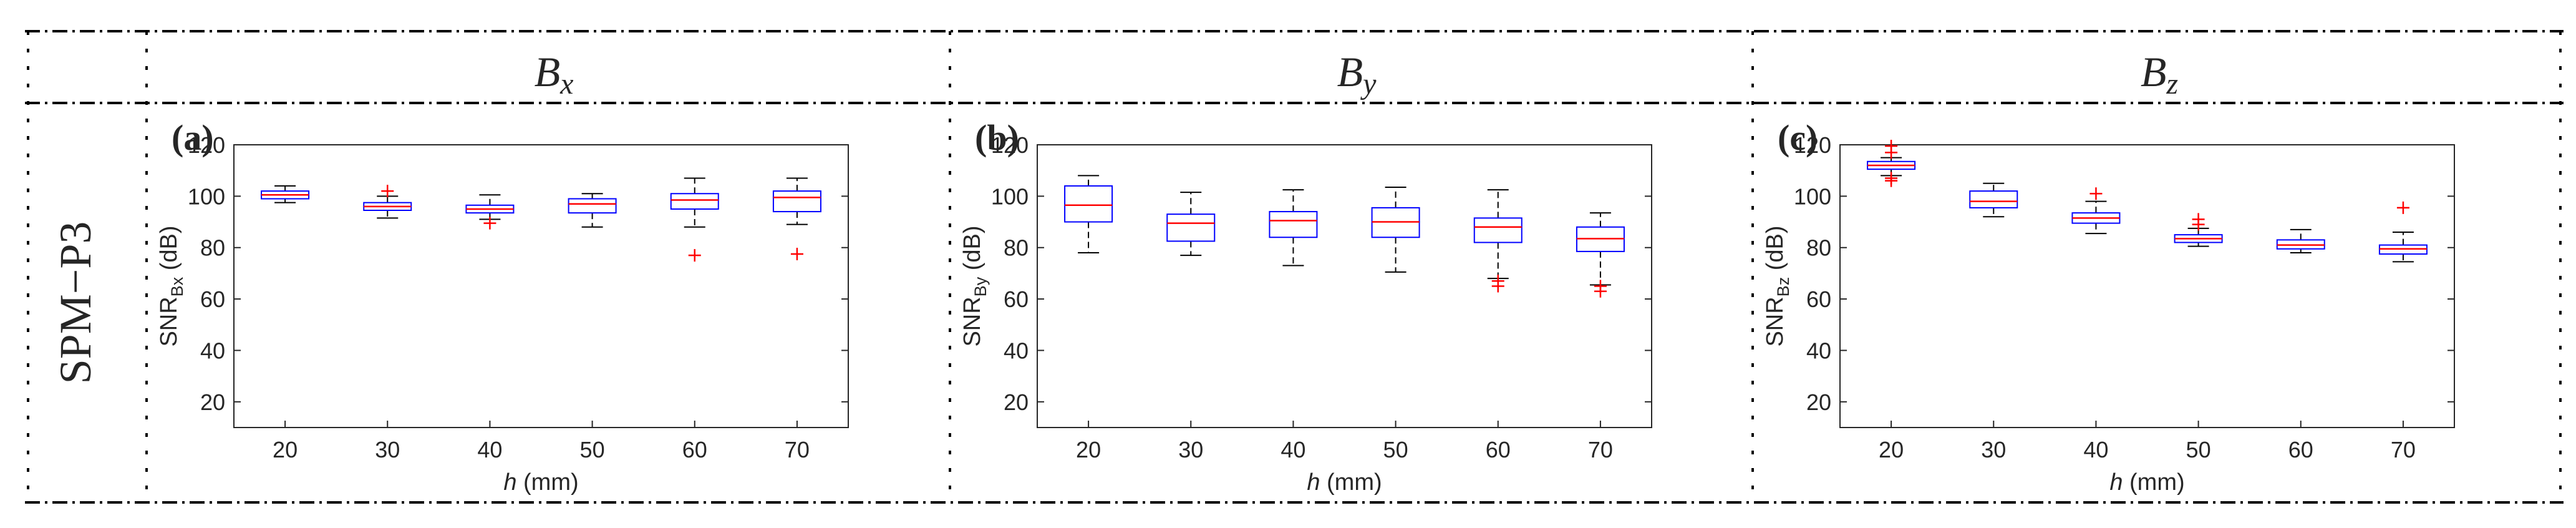 This screenshot has height=528, width=2576. I want to click on panel-label: (b), so click(997, 137).